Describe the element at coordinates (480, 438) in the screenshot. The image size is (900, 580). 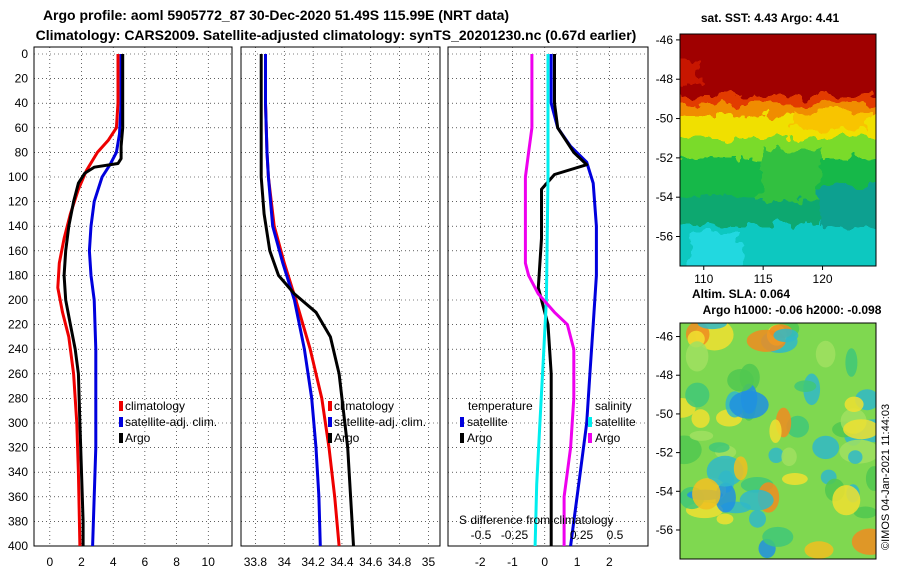
I see `legend-label-temp-argo: Argo` at that location.